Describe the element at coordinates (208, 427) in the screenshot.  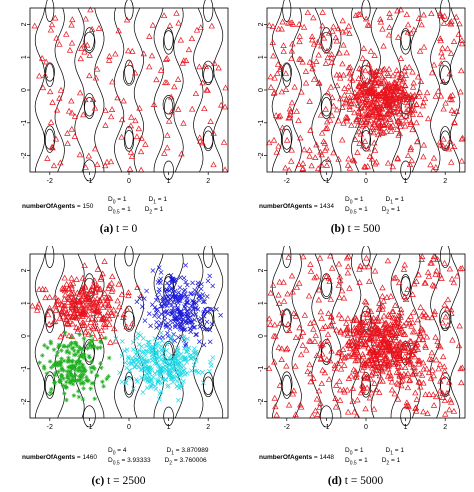
I see `x-tick-label: 2` at that location.